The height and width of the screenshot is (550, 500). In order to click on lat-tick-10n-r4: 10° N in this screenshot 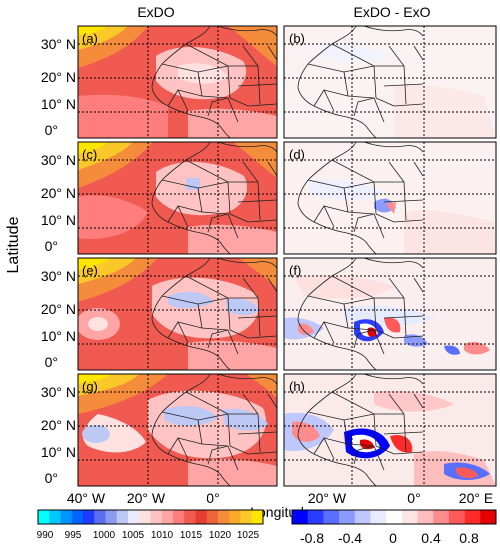, I will do `click(58, 452)`.